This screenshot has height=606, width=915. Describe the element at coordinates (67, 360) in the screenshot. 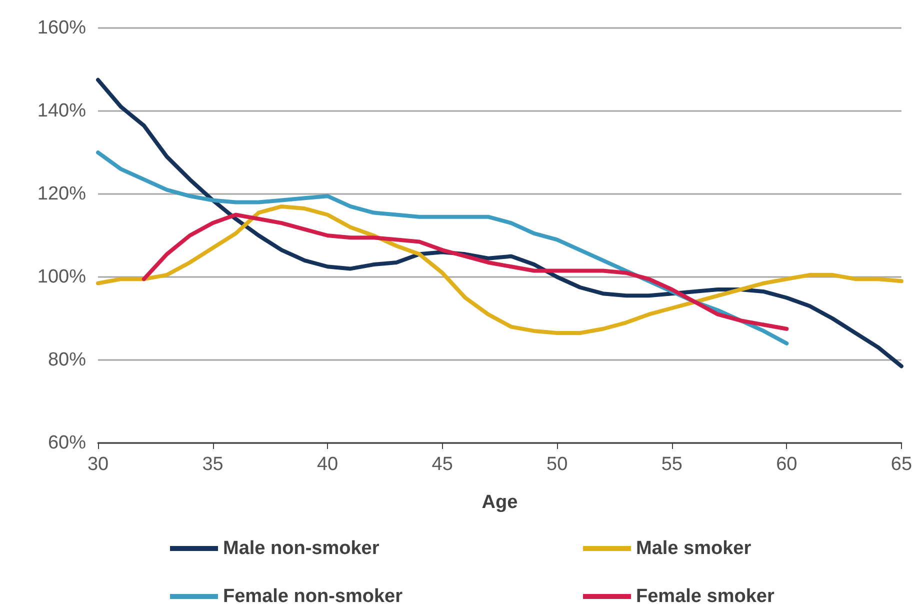

I see `y-tick-label: 80%` at that location.